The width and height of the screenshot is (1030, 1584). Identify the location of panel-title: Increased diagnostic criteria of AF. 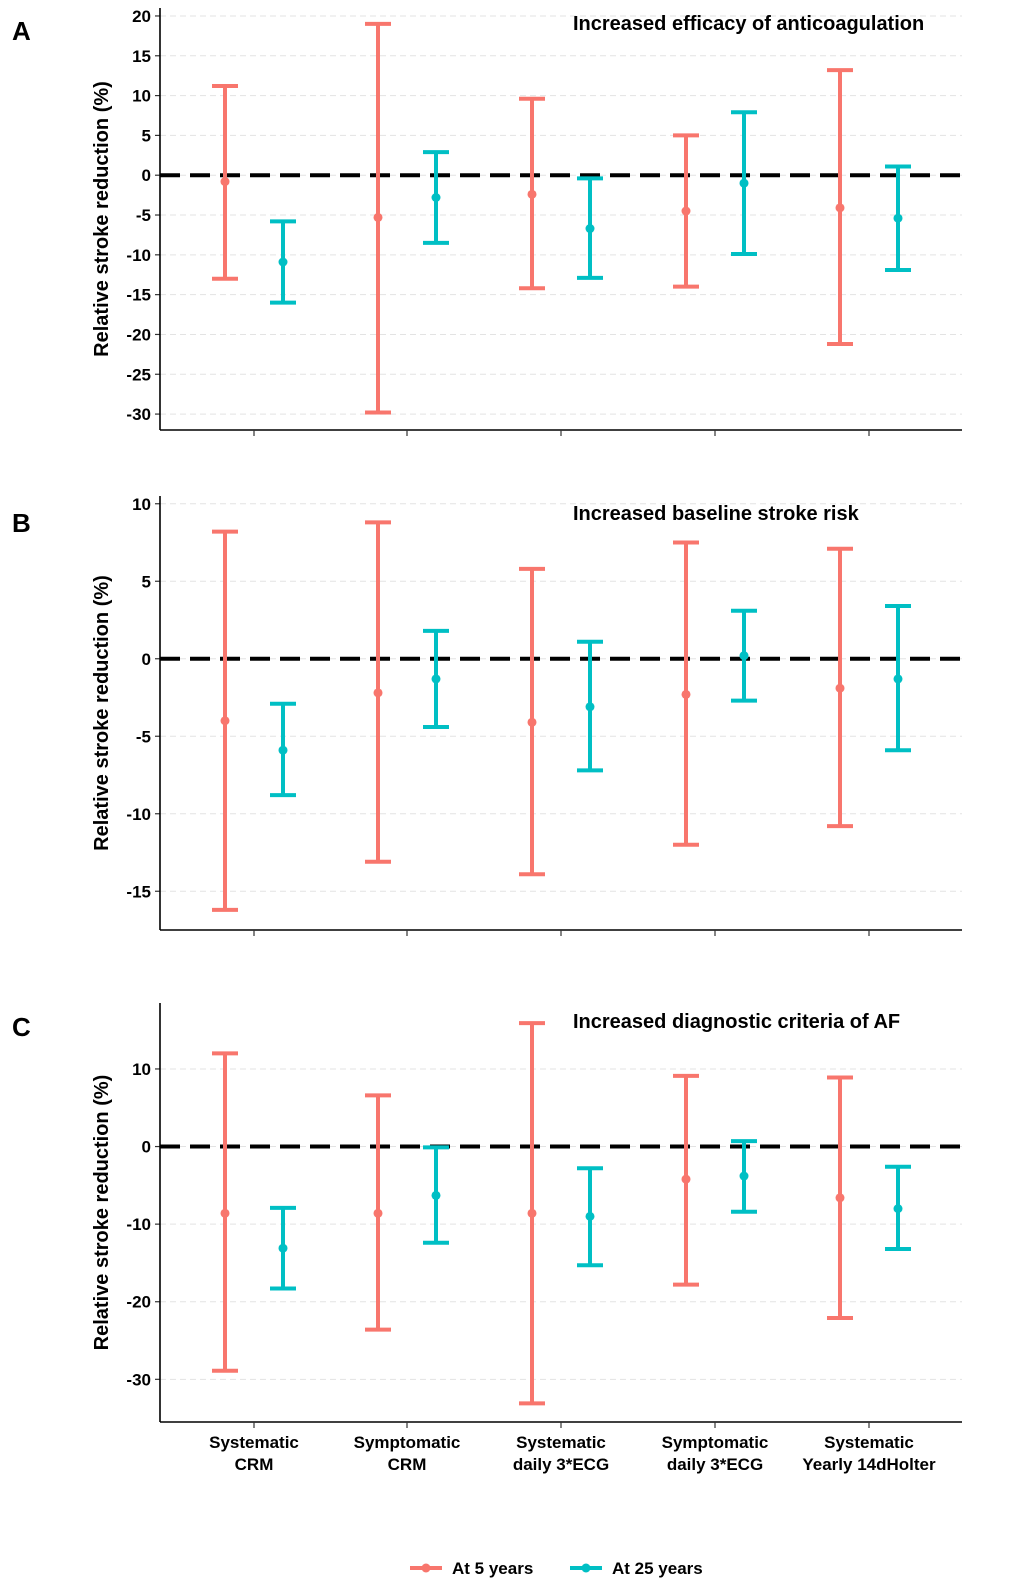
(736, 1022).